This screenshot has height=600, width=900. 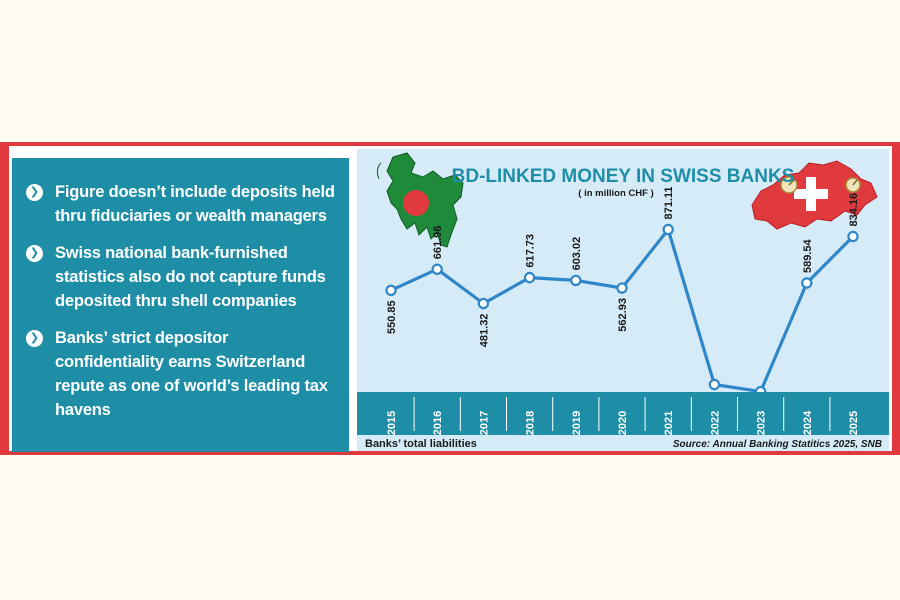 What do you see at coordinates (392, 423) in the screenshot?
I see `x-tick-label: 2015` at bounding box center [392, 423].